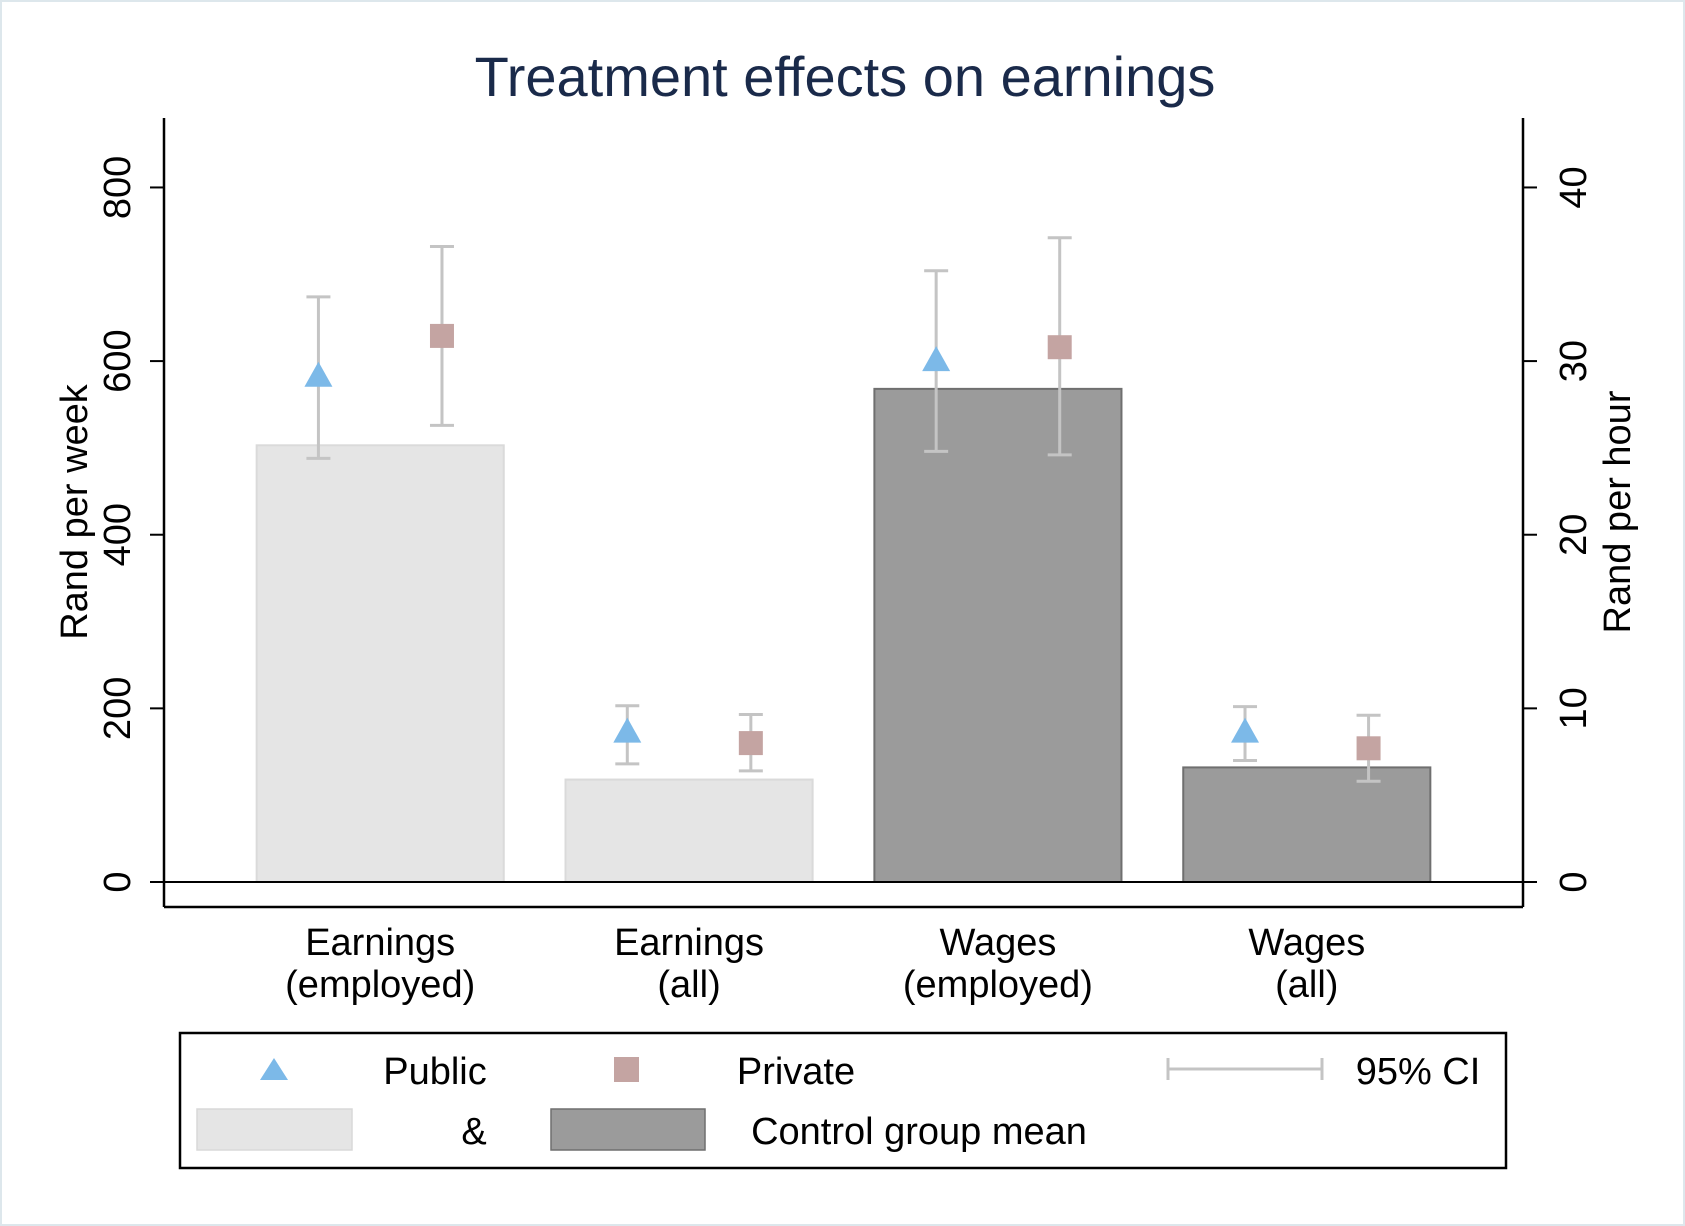 This screenshot has width=1685, height=1226. Describe the element at coordinates (626, 1069) in the screenshot. I see `legend-private-square-icon` at that location.